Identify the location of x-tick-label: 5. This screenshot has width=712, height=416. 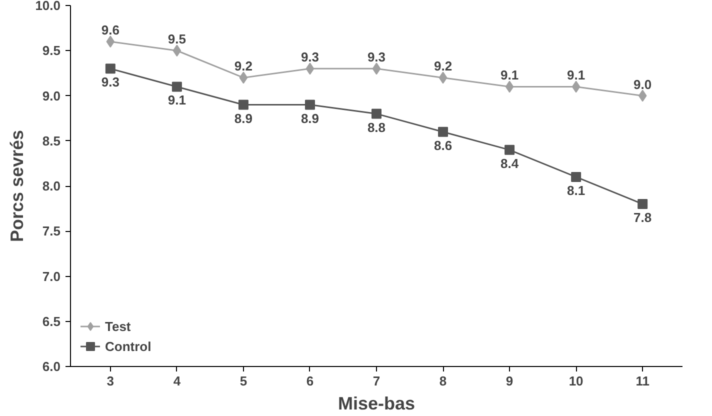
(244, 381).